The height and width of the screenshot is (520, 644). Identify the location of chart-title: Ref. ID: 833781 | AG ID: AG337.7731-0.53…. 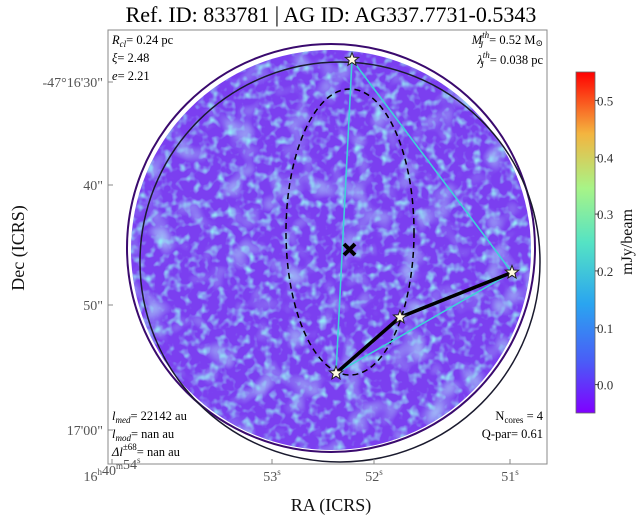
(331, 14).